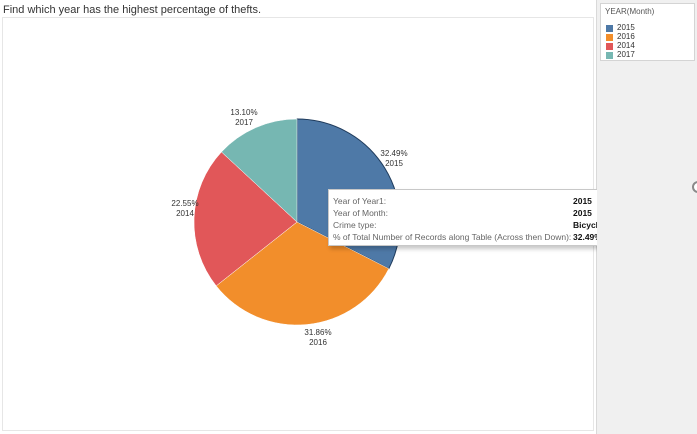  I want to click on legend-title: YEAR(Month), so click(630, 11).